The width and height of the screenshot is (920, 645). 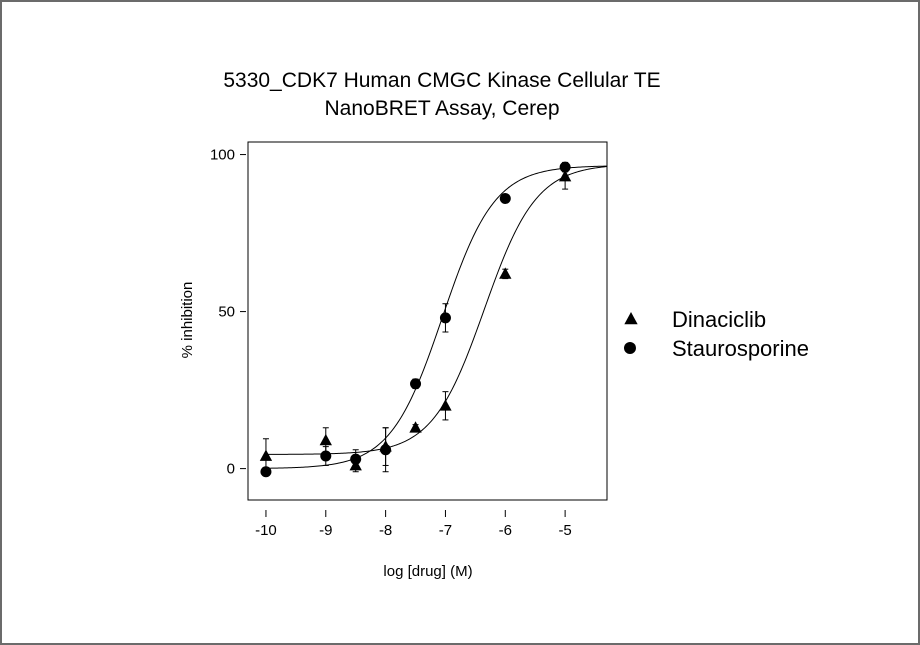 I want to click on x-tick-label: -6, so click(x=505, y=530).